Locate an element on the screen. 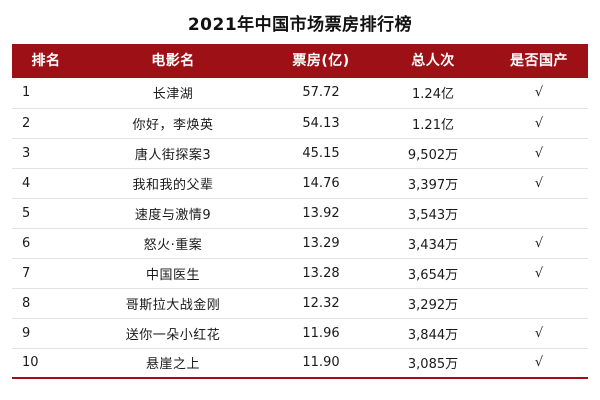  cell-audience: 3,085万 is located at coordinates (433, 363).